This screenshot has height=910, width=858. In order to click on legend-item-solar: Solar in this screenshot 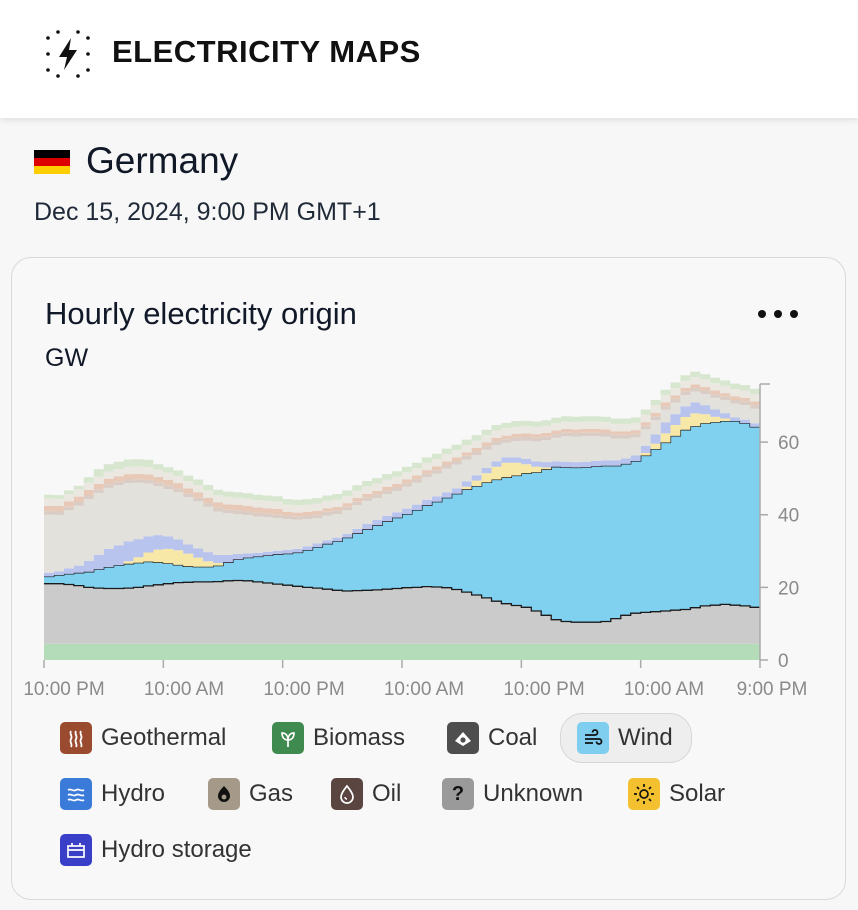, I will do `click(676, 794)`.